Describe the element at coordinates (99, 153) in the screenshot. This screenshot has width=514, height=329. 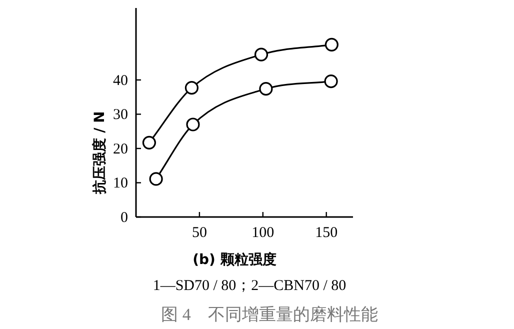
I see `y-axis-title: 抗压强度 / N` at that location.